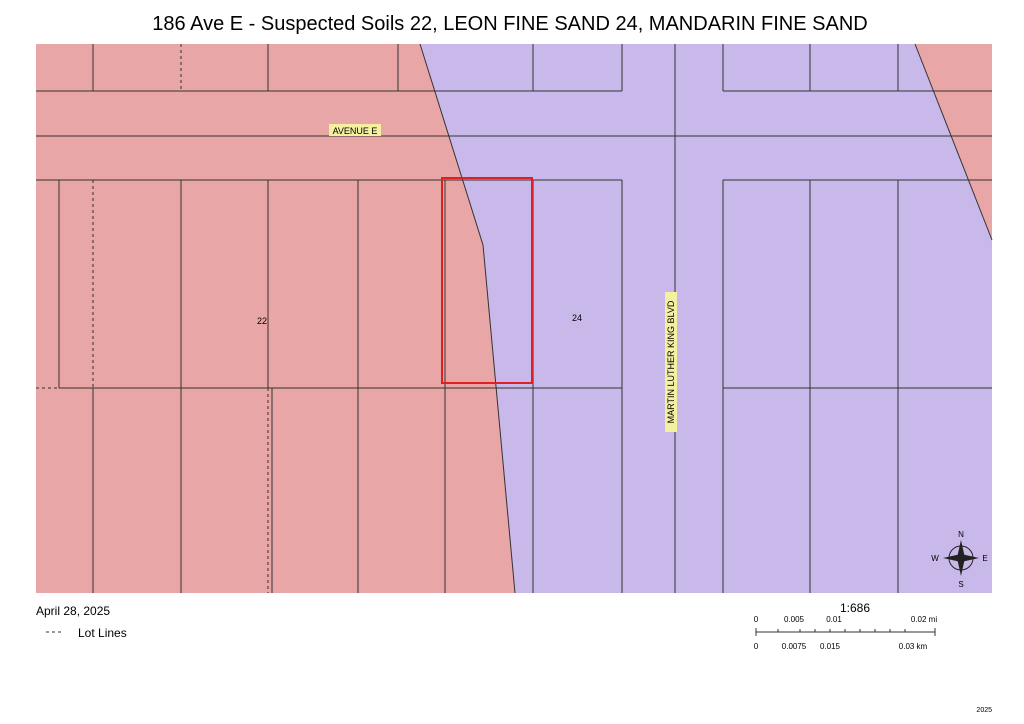  Describe the element at coordinates (984, 710) in the screenshot. I see `corner-text: 2025` at that location.